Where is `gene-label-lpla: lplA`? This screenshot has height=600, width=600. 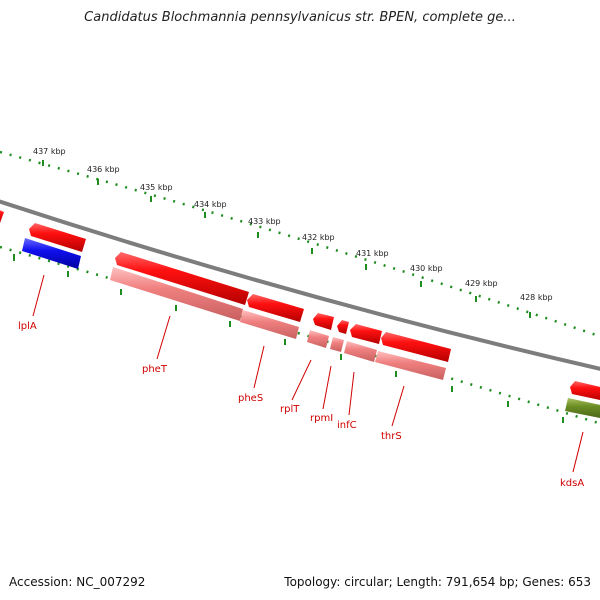
gene-label-lpla: lplA is located at coordinates (27, 326).